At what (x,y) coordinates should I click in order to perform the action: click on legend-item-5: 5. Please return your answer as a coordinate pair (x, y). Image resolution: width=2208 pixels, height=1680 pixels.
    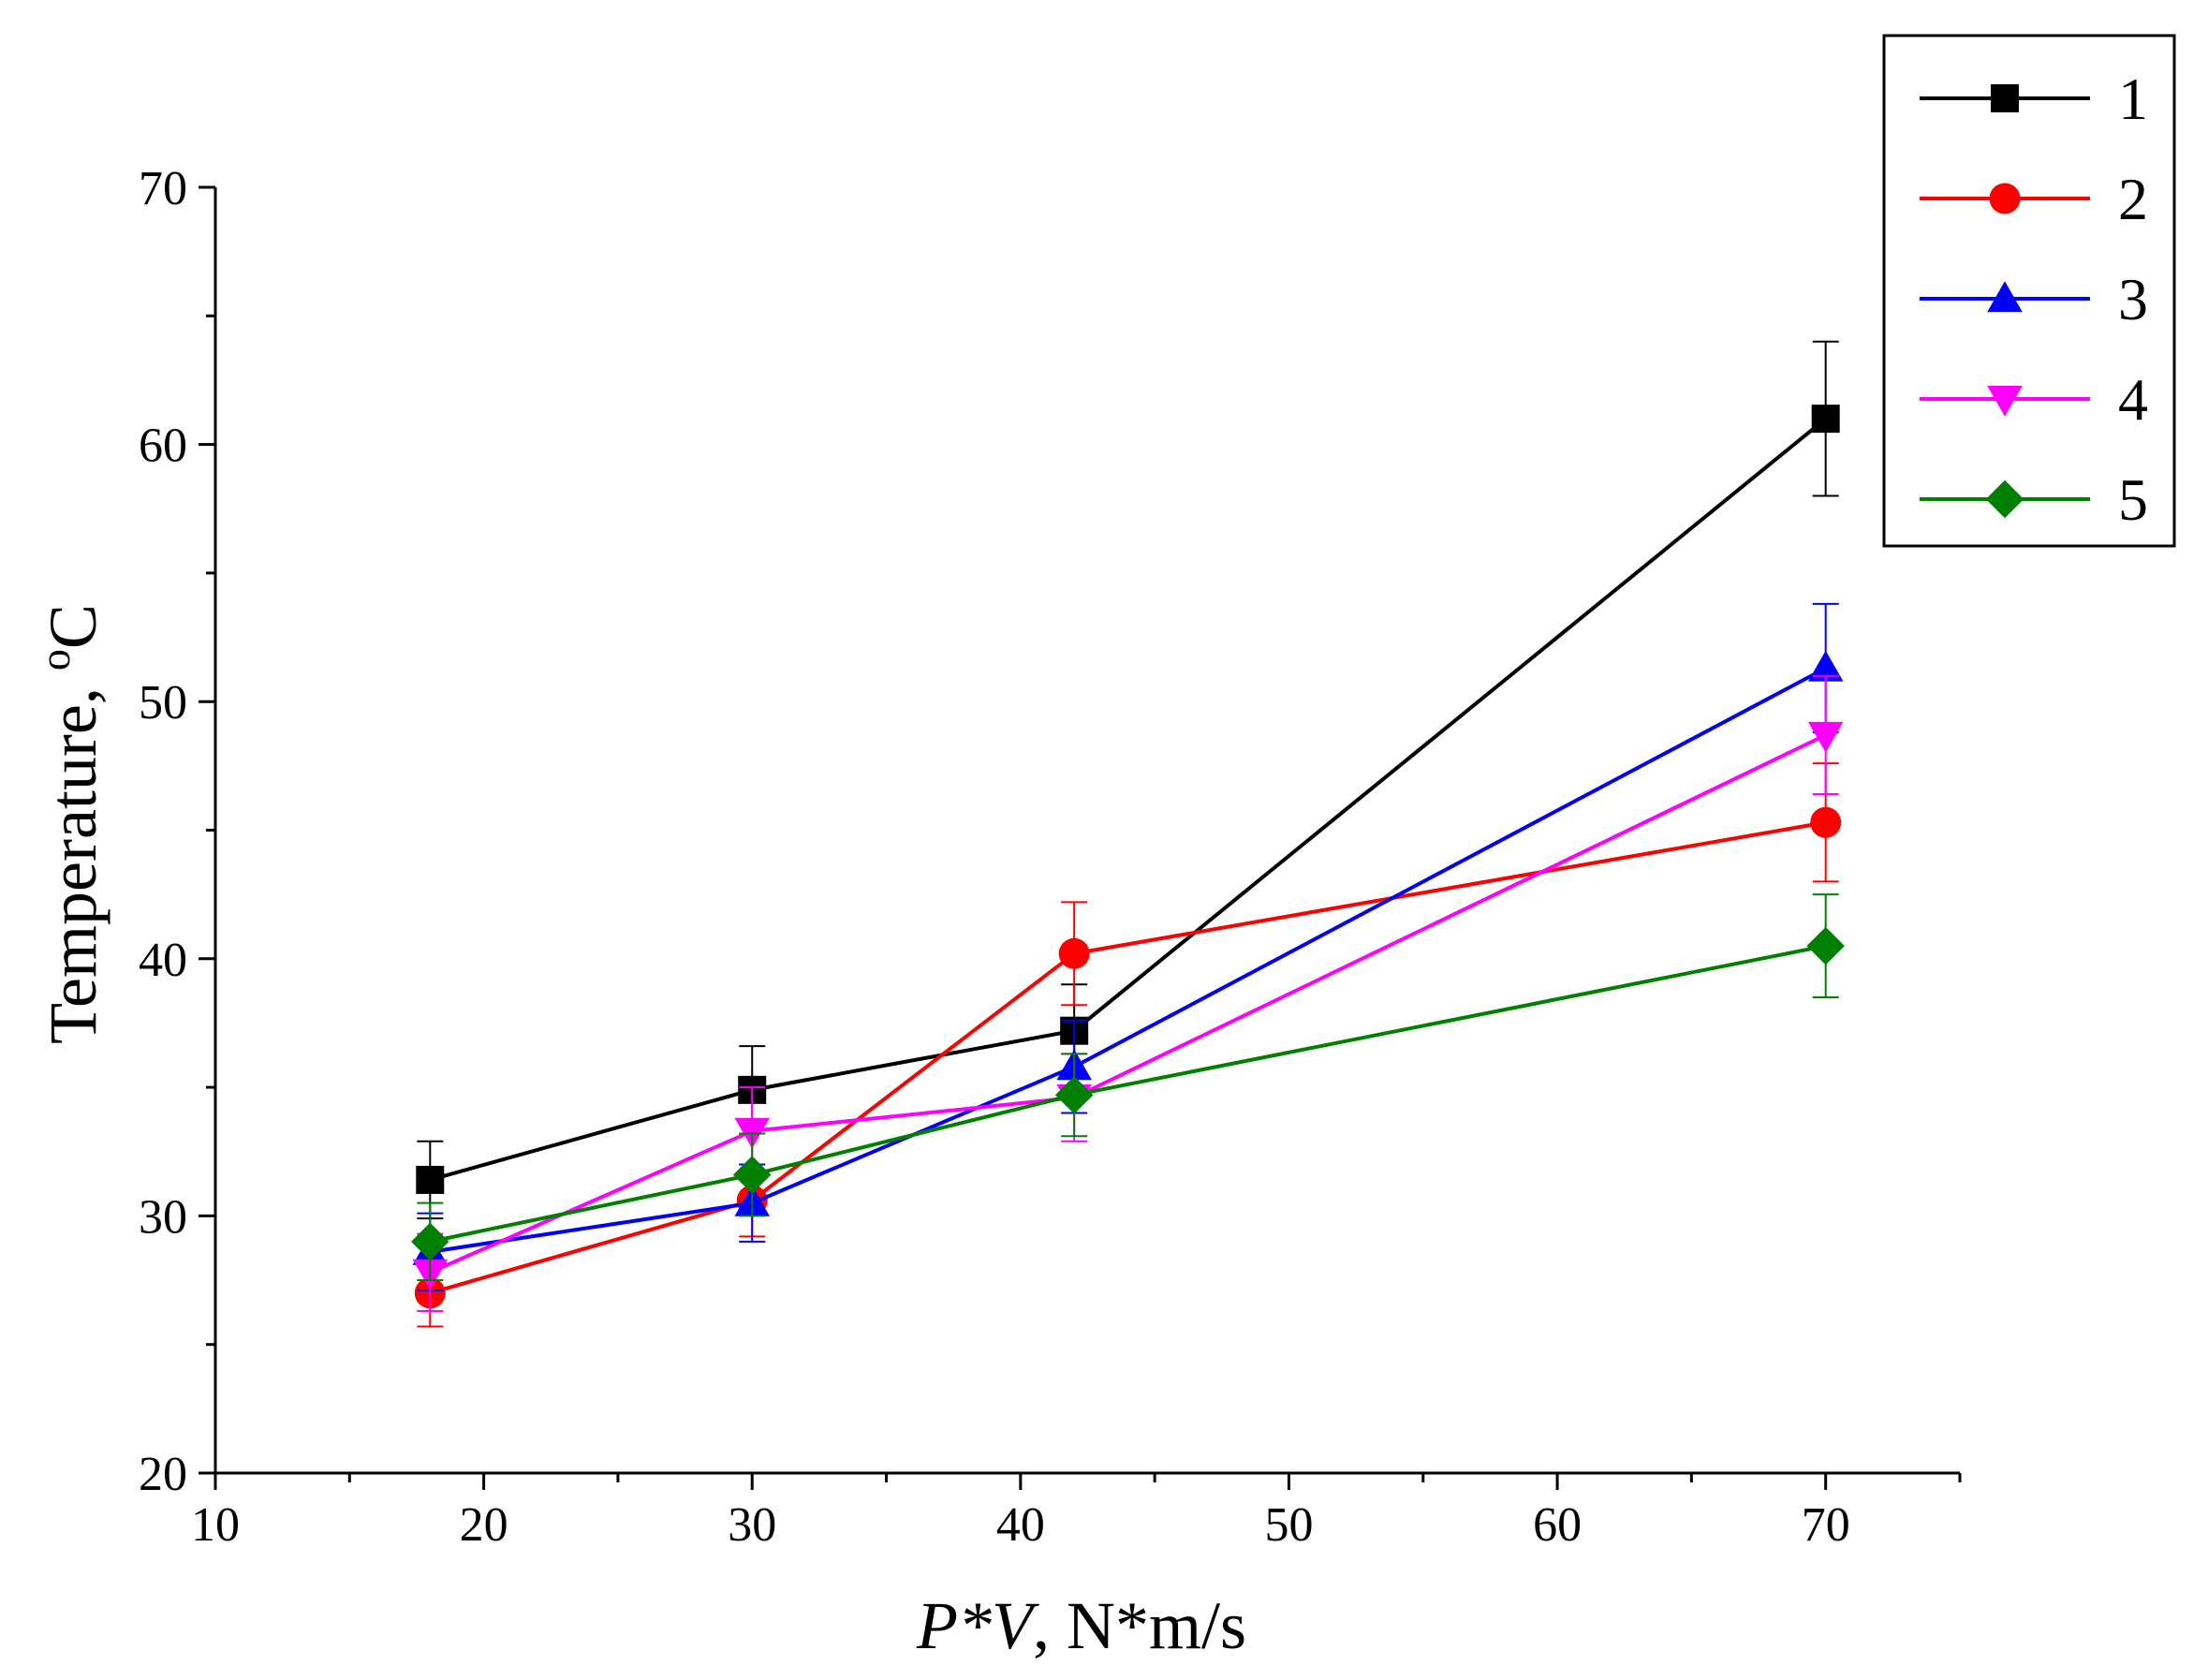
    Looking at the image, I should click on (2034, 499).